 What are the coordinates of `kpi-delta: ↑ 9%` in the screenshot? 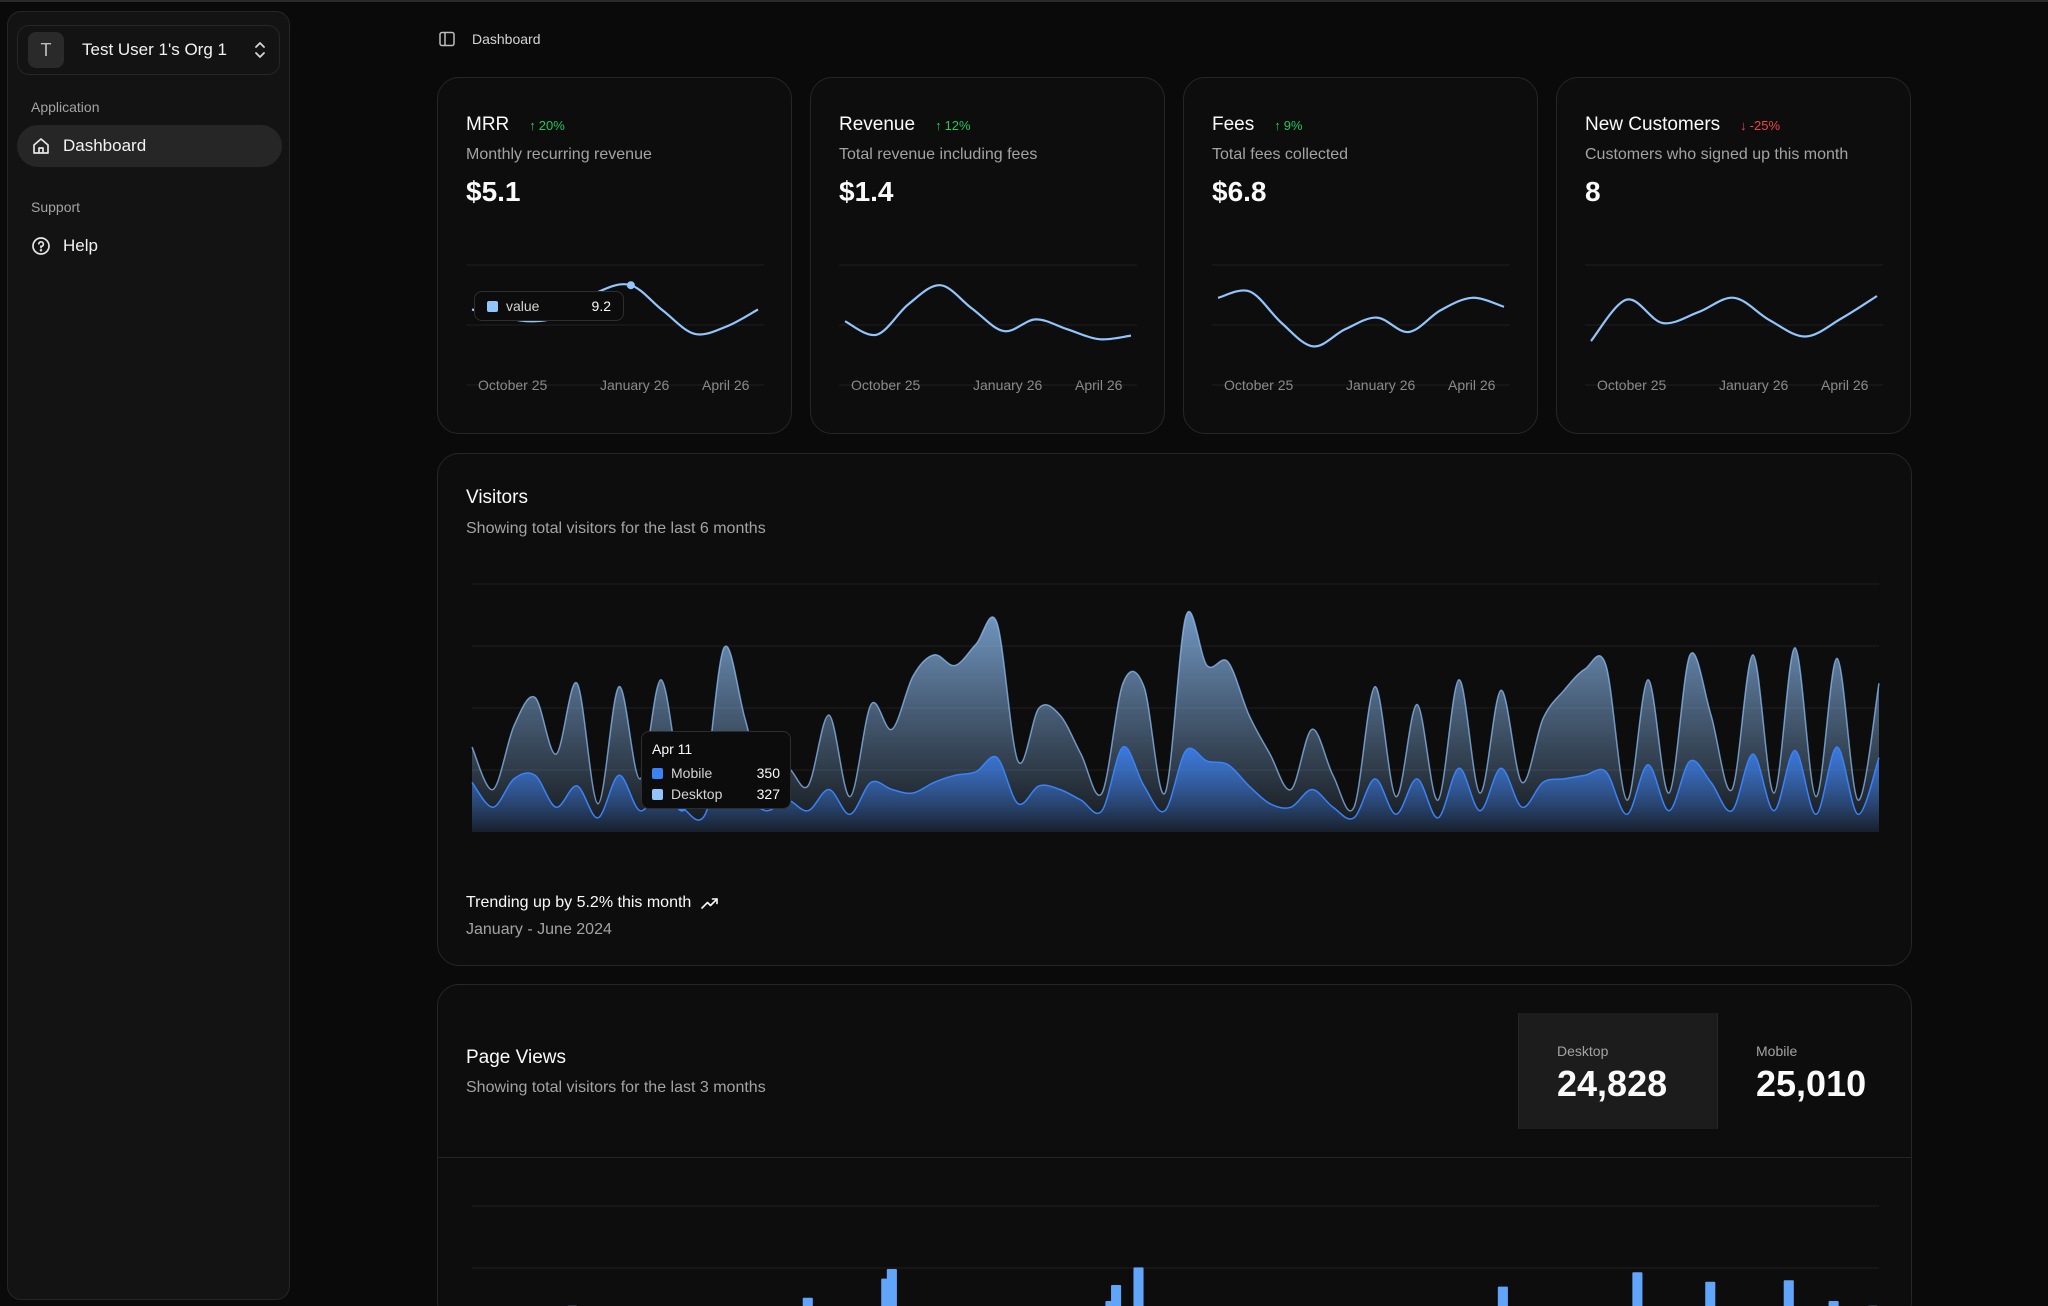 It's located at (1288, 125).